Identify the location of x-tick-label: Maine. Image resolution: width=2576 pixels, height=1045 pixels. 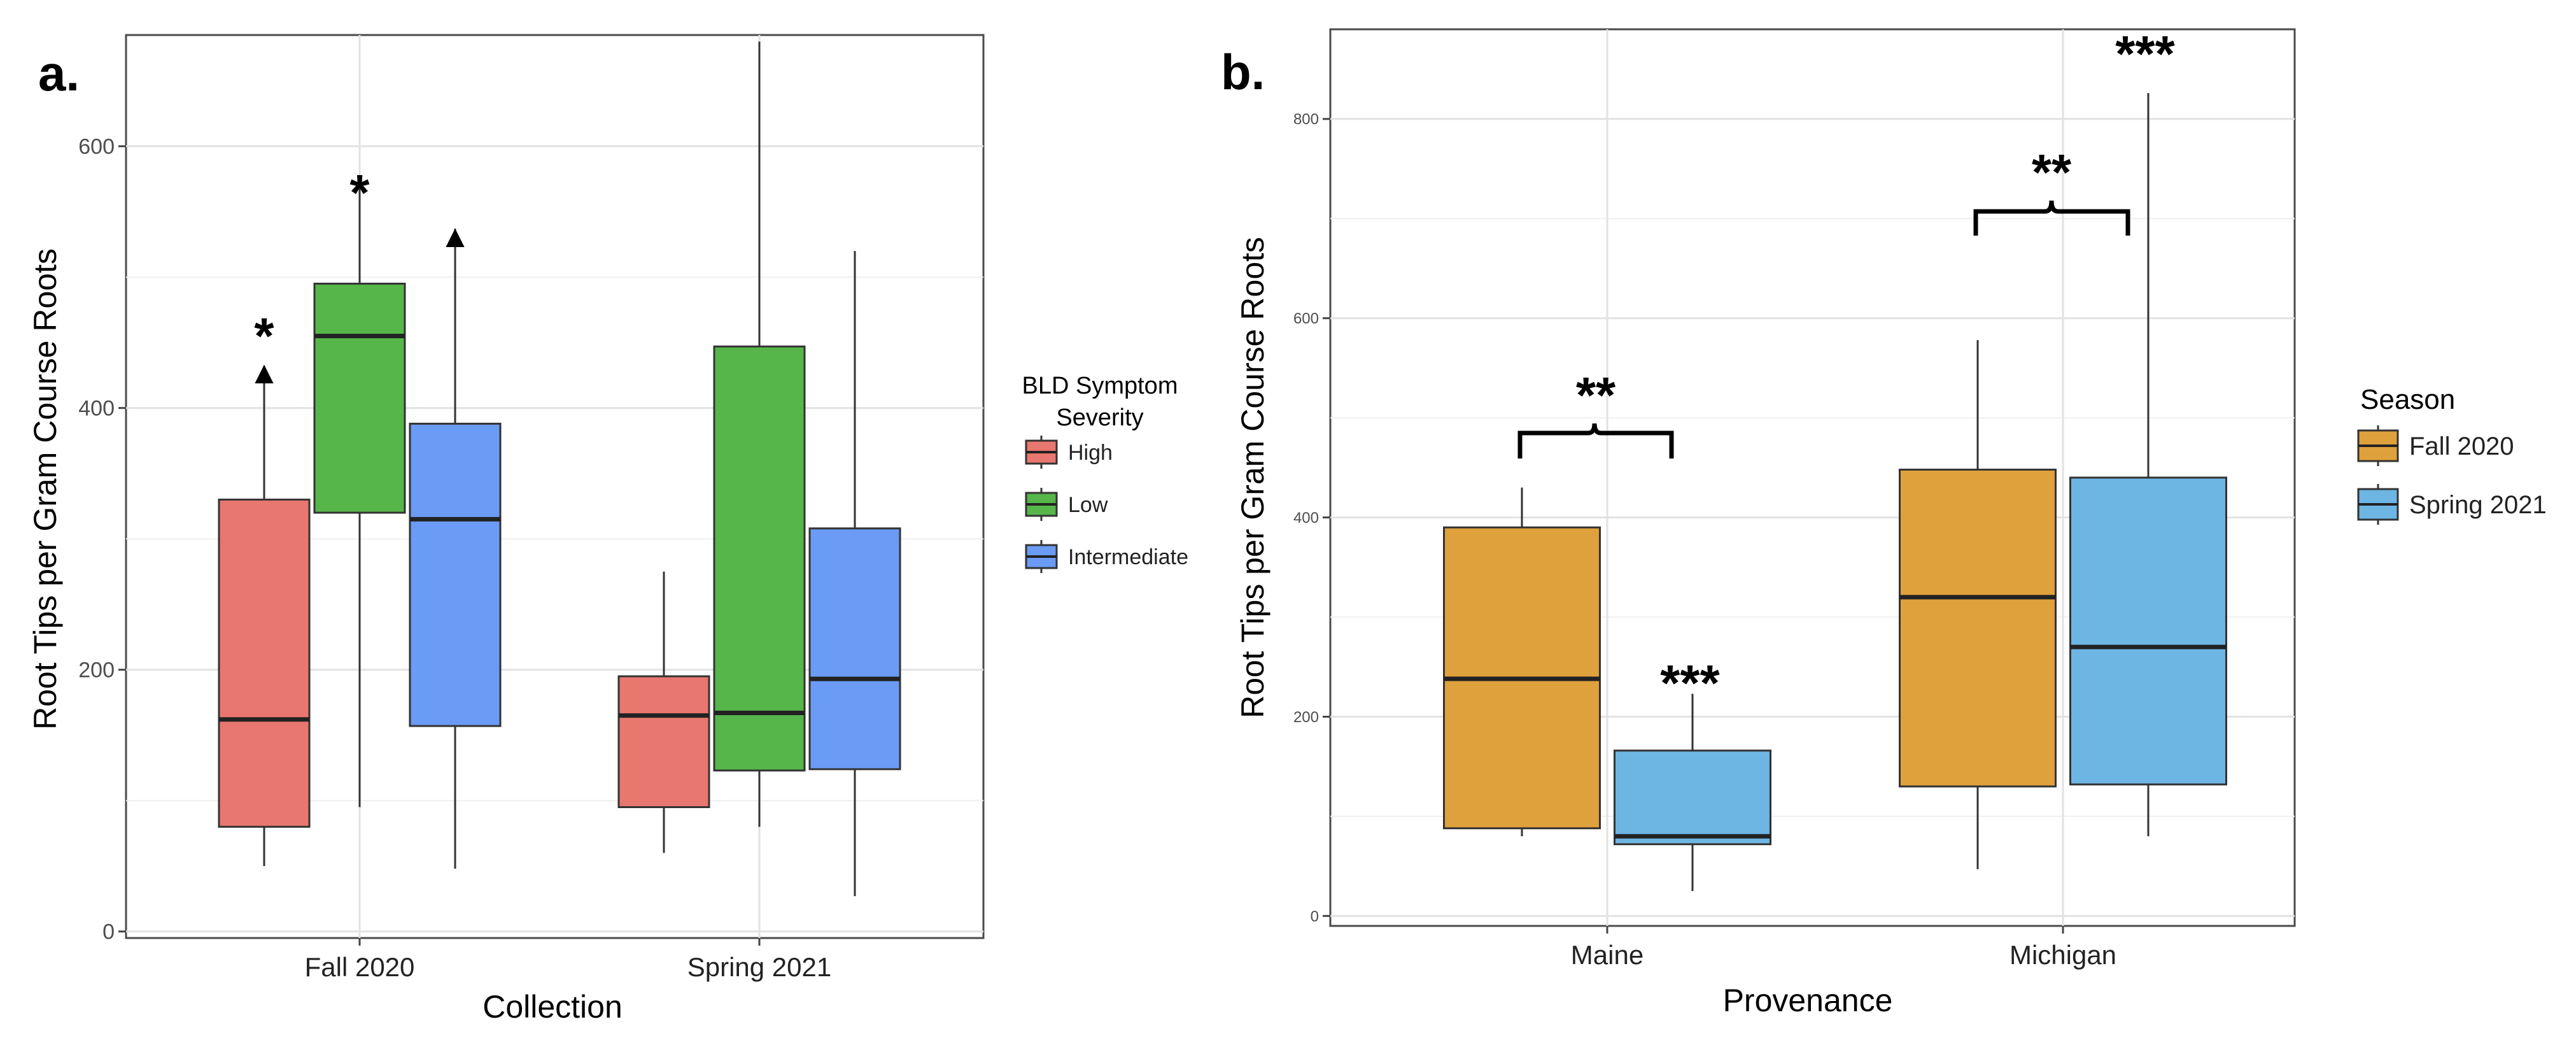
(1607, 955).